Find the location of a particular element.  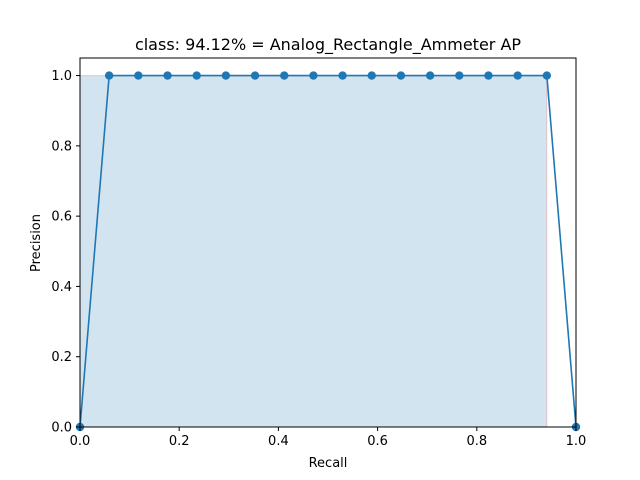

y-axis-label: Precision is located at coordinates (36, 243).